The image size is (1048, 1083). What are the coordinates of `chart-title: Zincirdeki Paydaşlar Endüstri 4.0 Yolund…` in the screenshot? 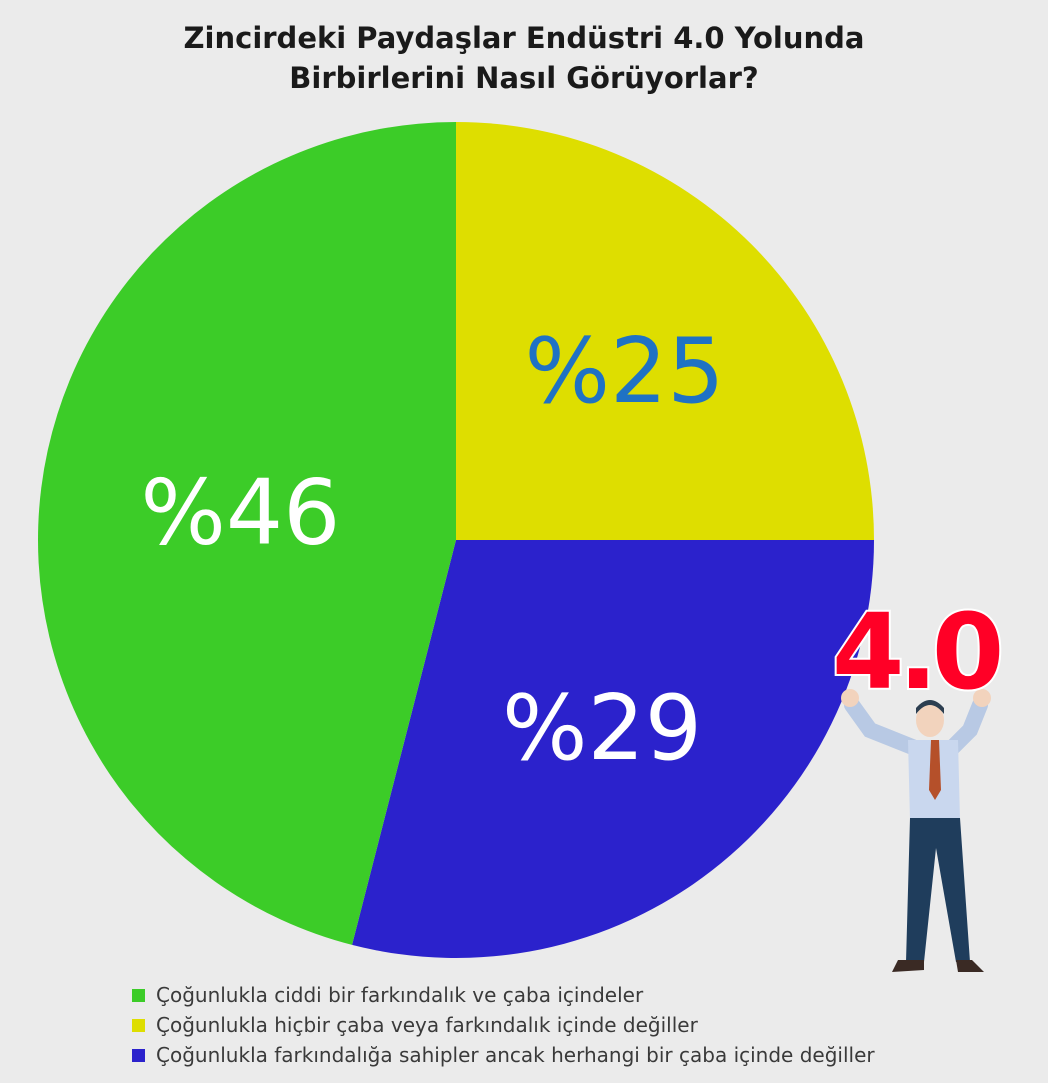 It's located at (524, 58).